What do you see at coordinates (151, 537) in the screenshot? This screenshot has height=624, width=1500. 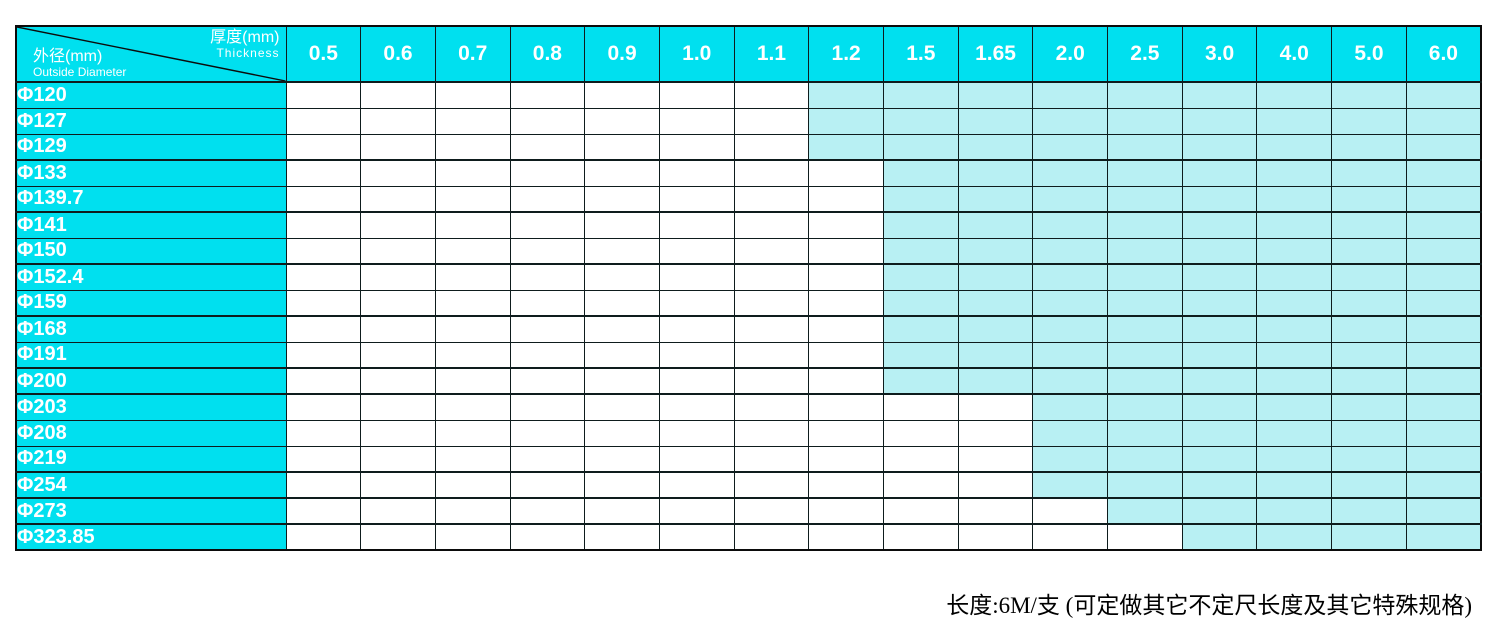 I see `diameter-label-cell: Φ323.85` at bounding box center [151, 537].